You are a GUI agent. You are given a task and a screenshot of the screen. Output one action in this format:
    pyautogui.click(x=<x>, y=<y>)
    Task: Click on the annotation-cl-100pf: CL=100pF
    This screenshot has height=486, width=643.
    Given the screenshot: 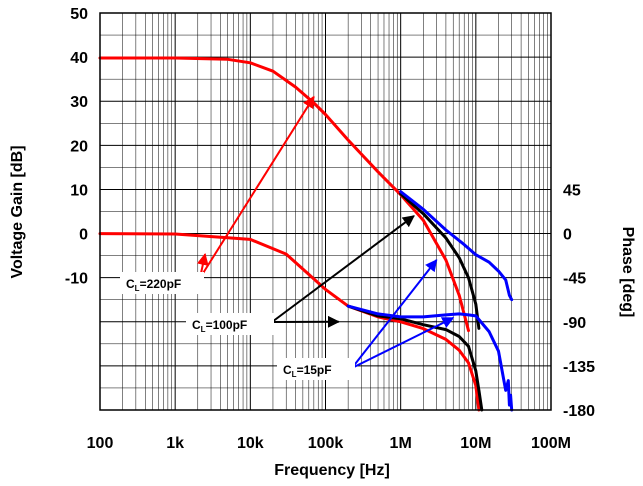 What is the action you would take?
    pyautogui.click(x=230, y=324)
    